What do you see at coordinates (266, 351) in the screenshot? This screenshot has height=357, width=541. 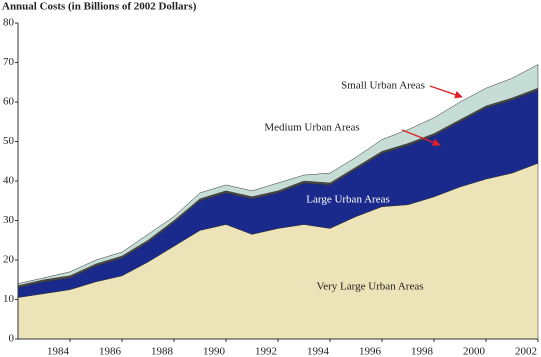 I see `x-tick-label: 1992` at bounding box center [266, 351].